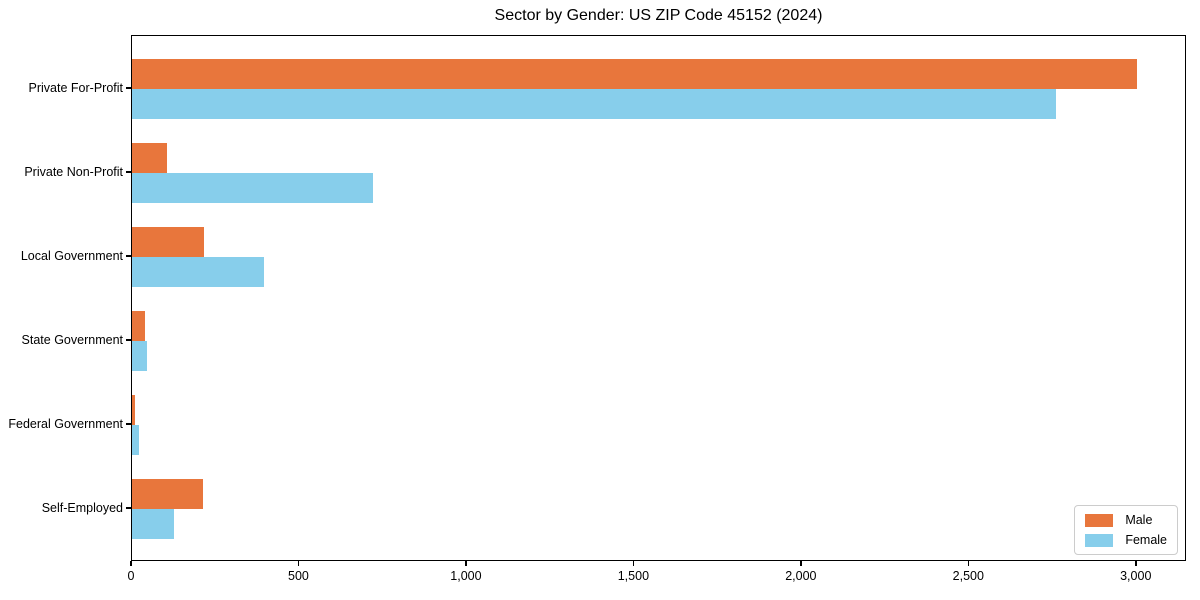 This screenshot has width=1200, height=600. Describe the element at coordinates (298, 576) in the screenshot. I see `x-axis-tick-500: 500` at that location.